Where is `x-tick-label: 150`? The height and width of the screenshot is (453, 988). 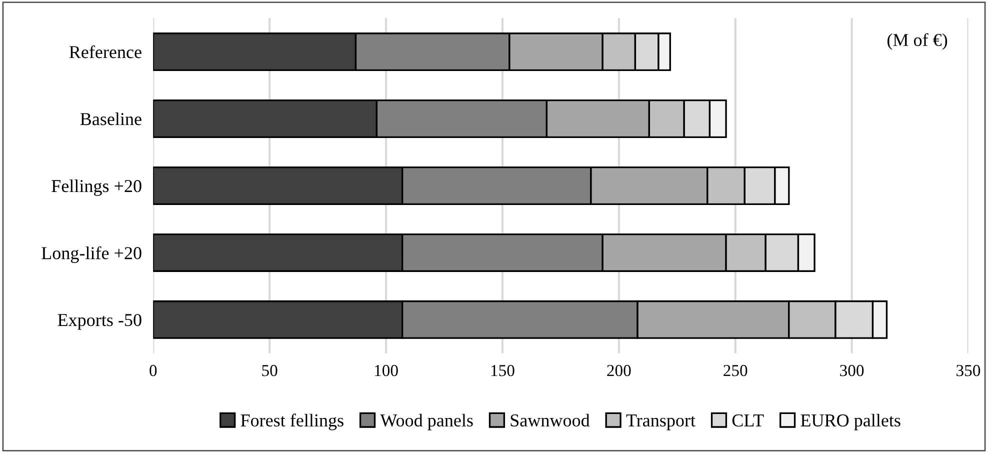 x-tick-label: 150 is located at coordinates (502, 370).